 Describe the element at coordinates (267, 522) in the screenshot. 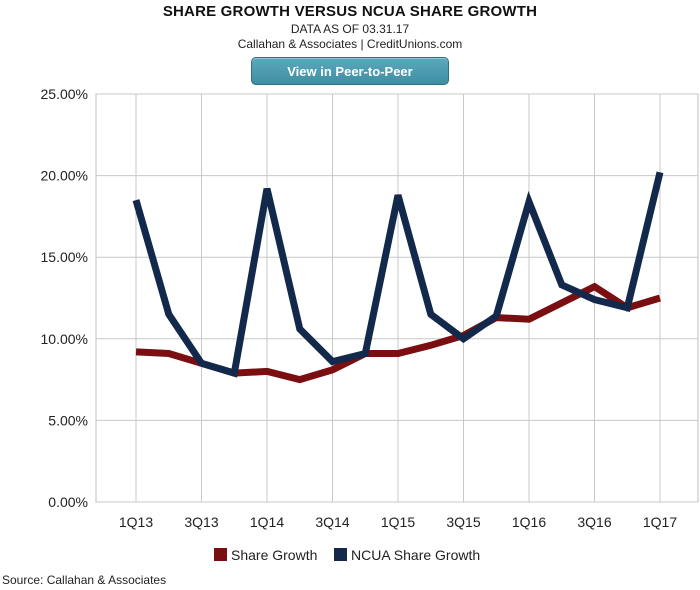

I see `x-tick-label: 1Q14` at that location.